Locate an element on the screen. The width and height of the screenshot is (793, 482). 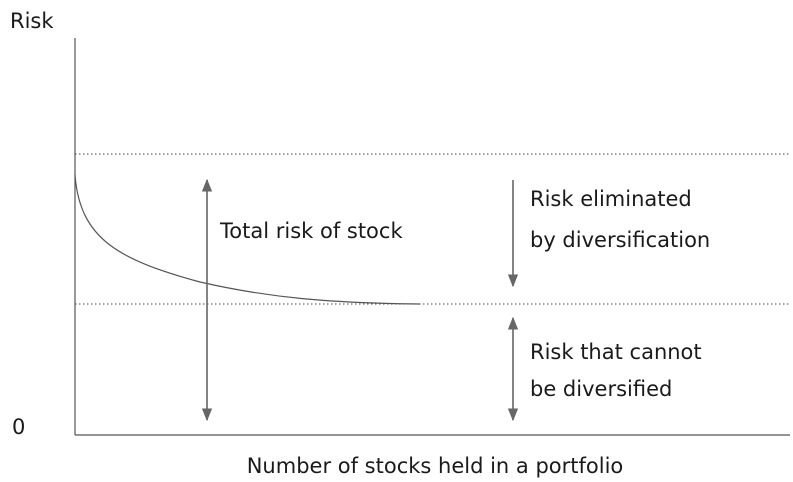
x-axis-label: Number of stocks held in a portfolio is located at coordinates (435, 466).